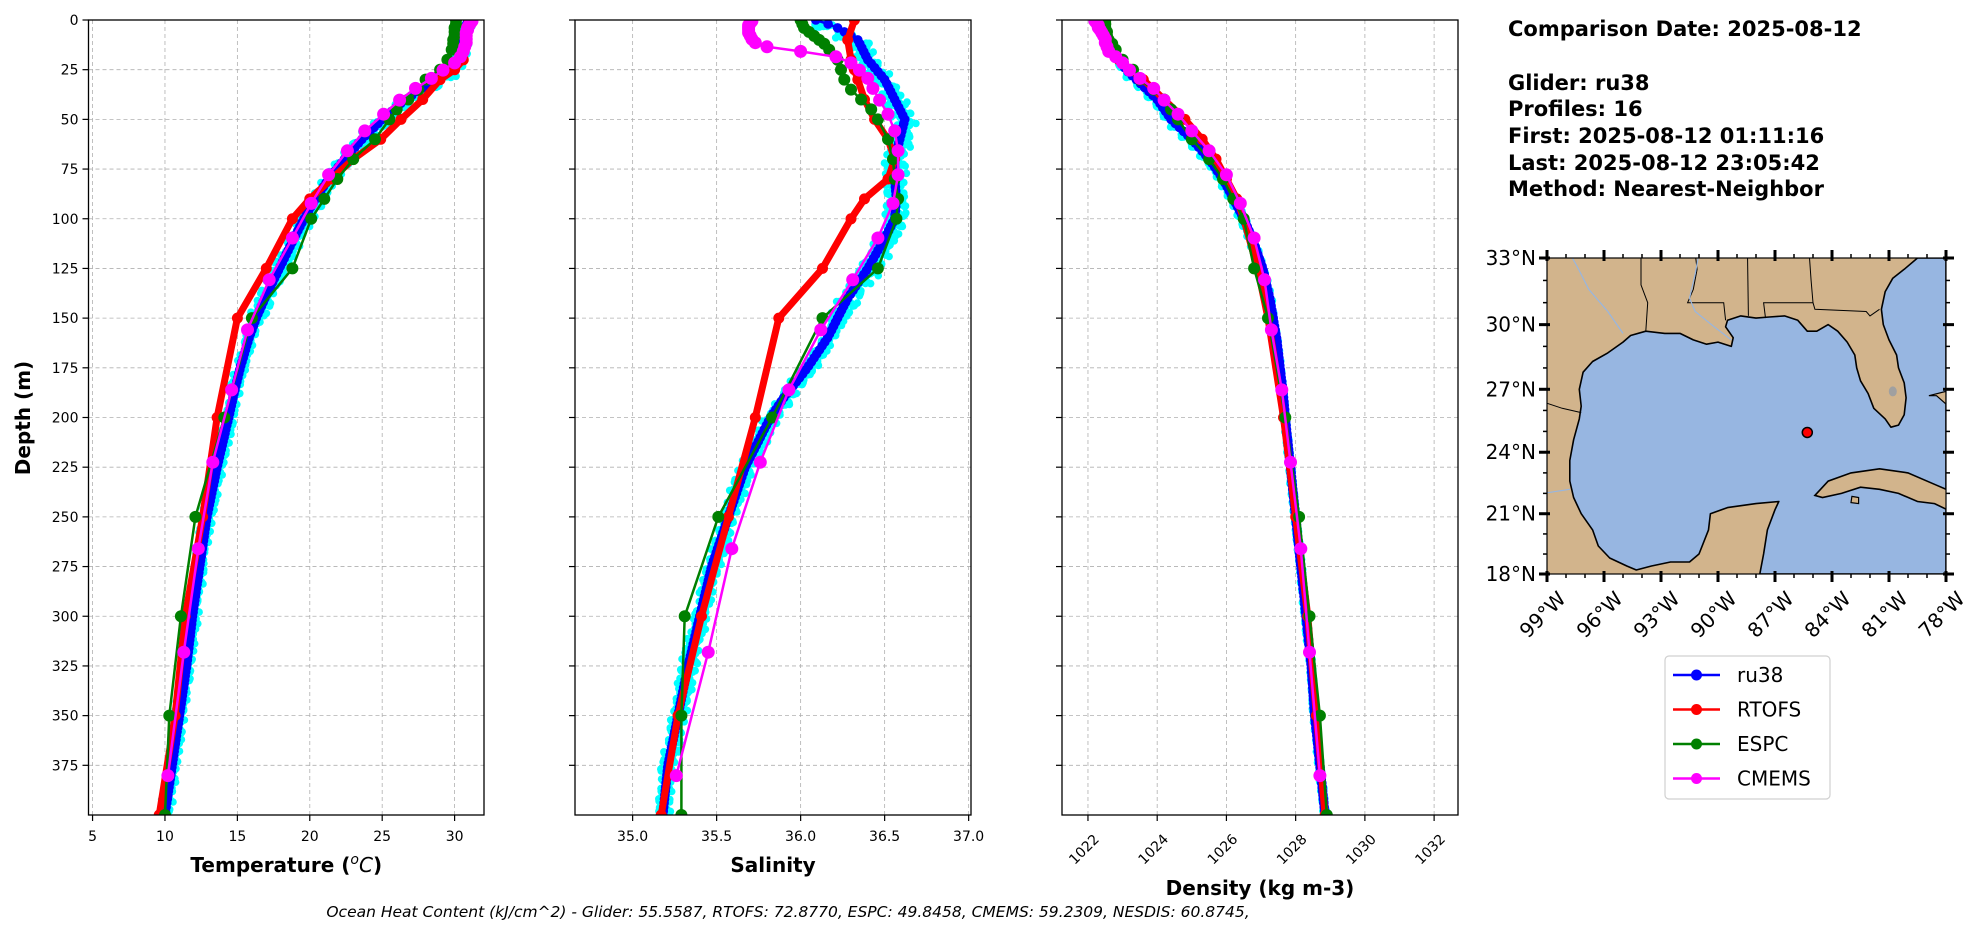 This screenshot has height=934, width=1987. What do you see at coordinates (237, 837) in the screenshot?
I see `x-tick-label: 15` at bounding box center [237, 837].